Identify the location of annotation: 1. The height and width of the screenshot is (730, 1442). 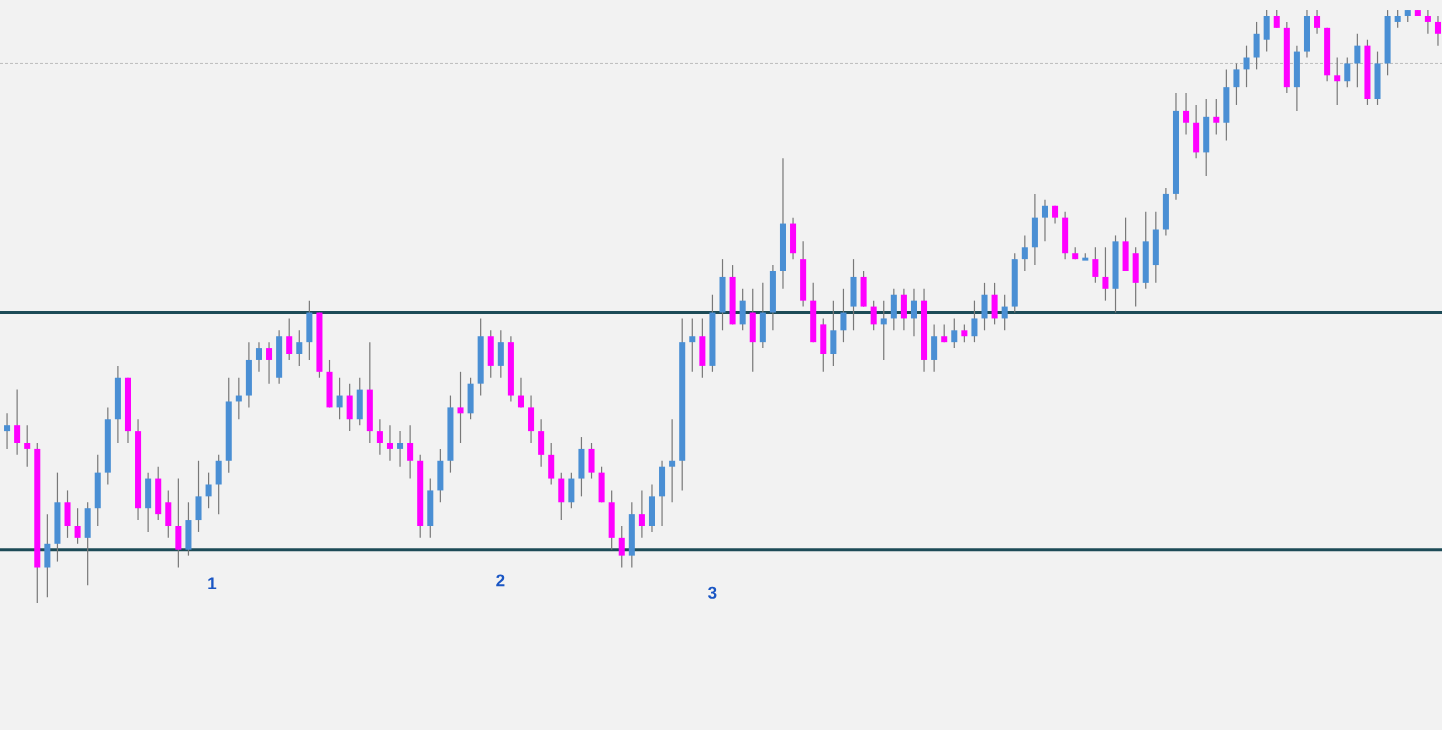
(212, 583).